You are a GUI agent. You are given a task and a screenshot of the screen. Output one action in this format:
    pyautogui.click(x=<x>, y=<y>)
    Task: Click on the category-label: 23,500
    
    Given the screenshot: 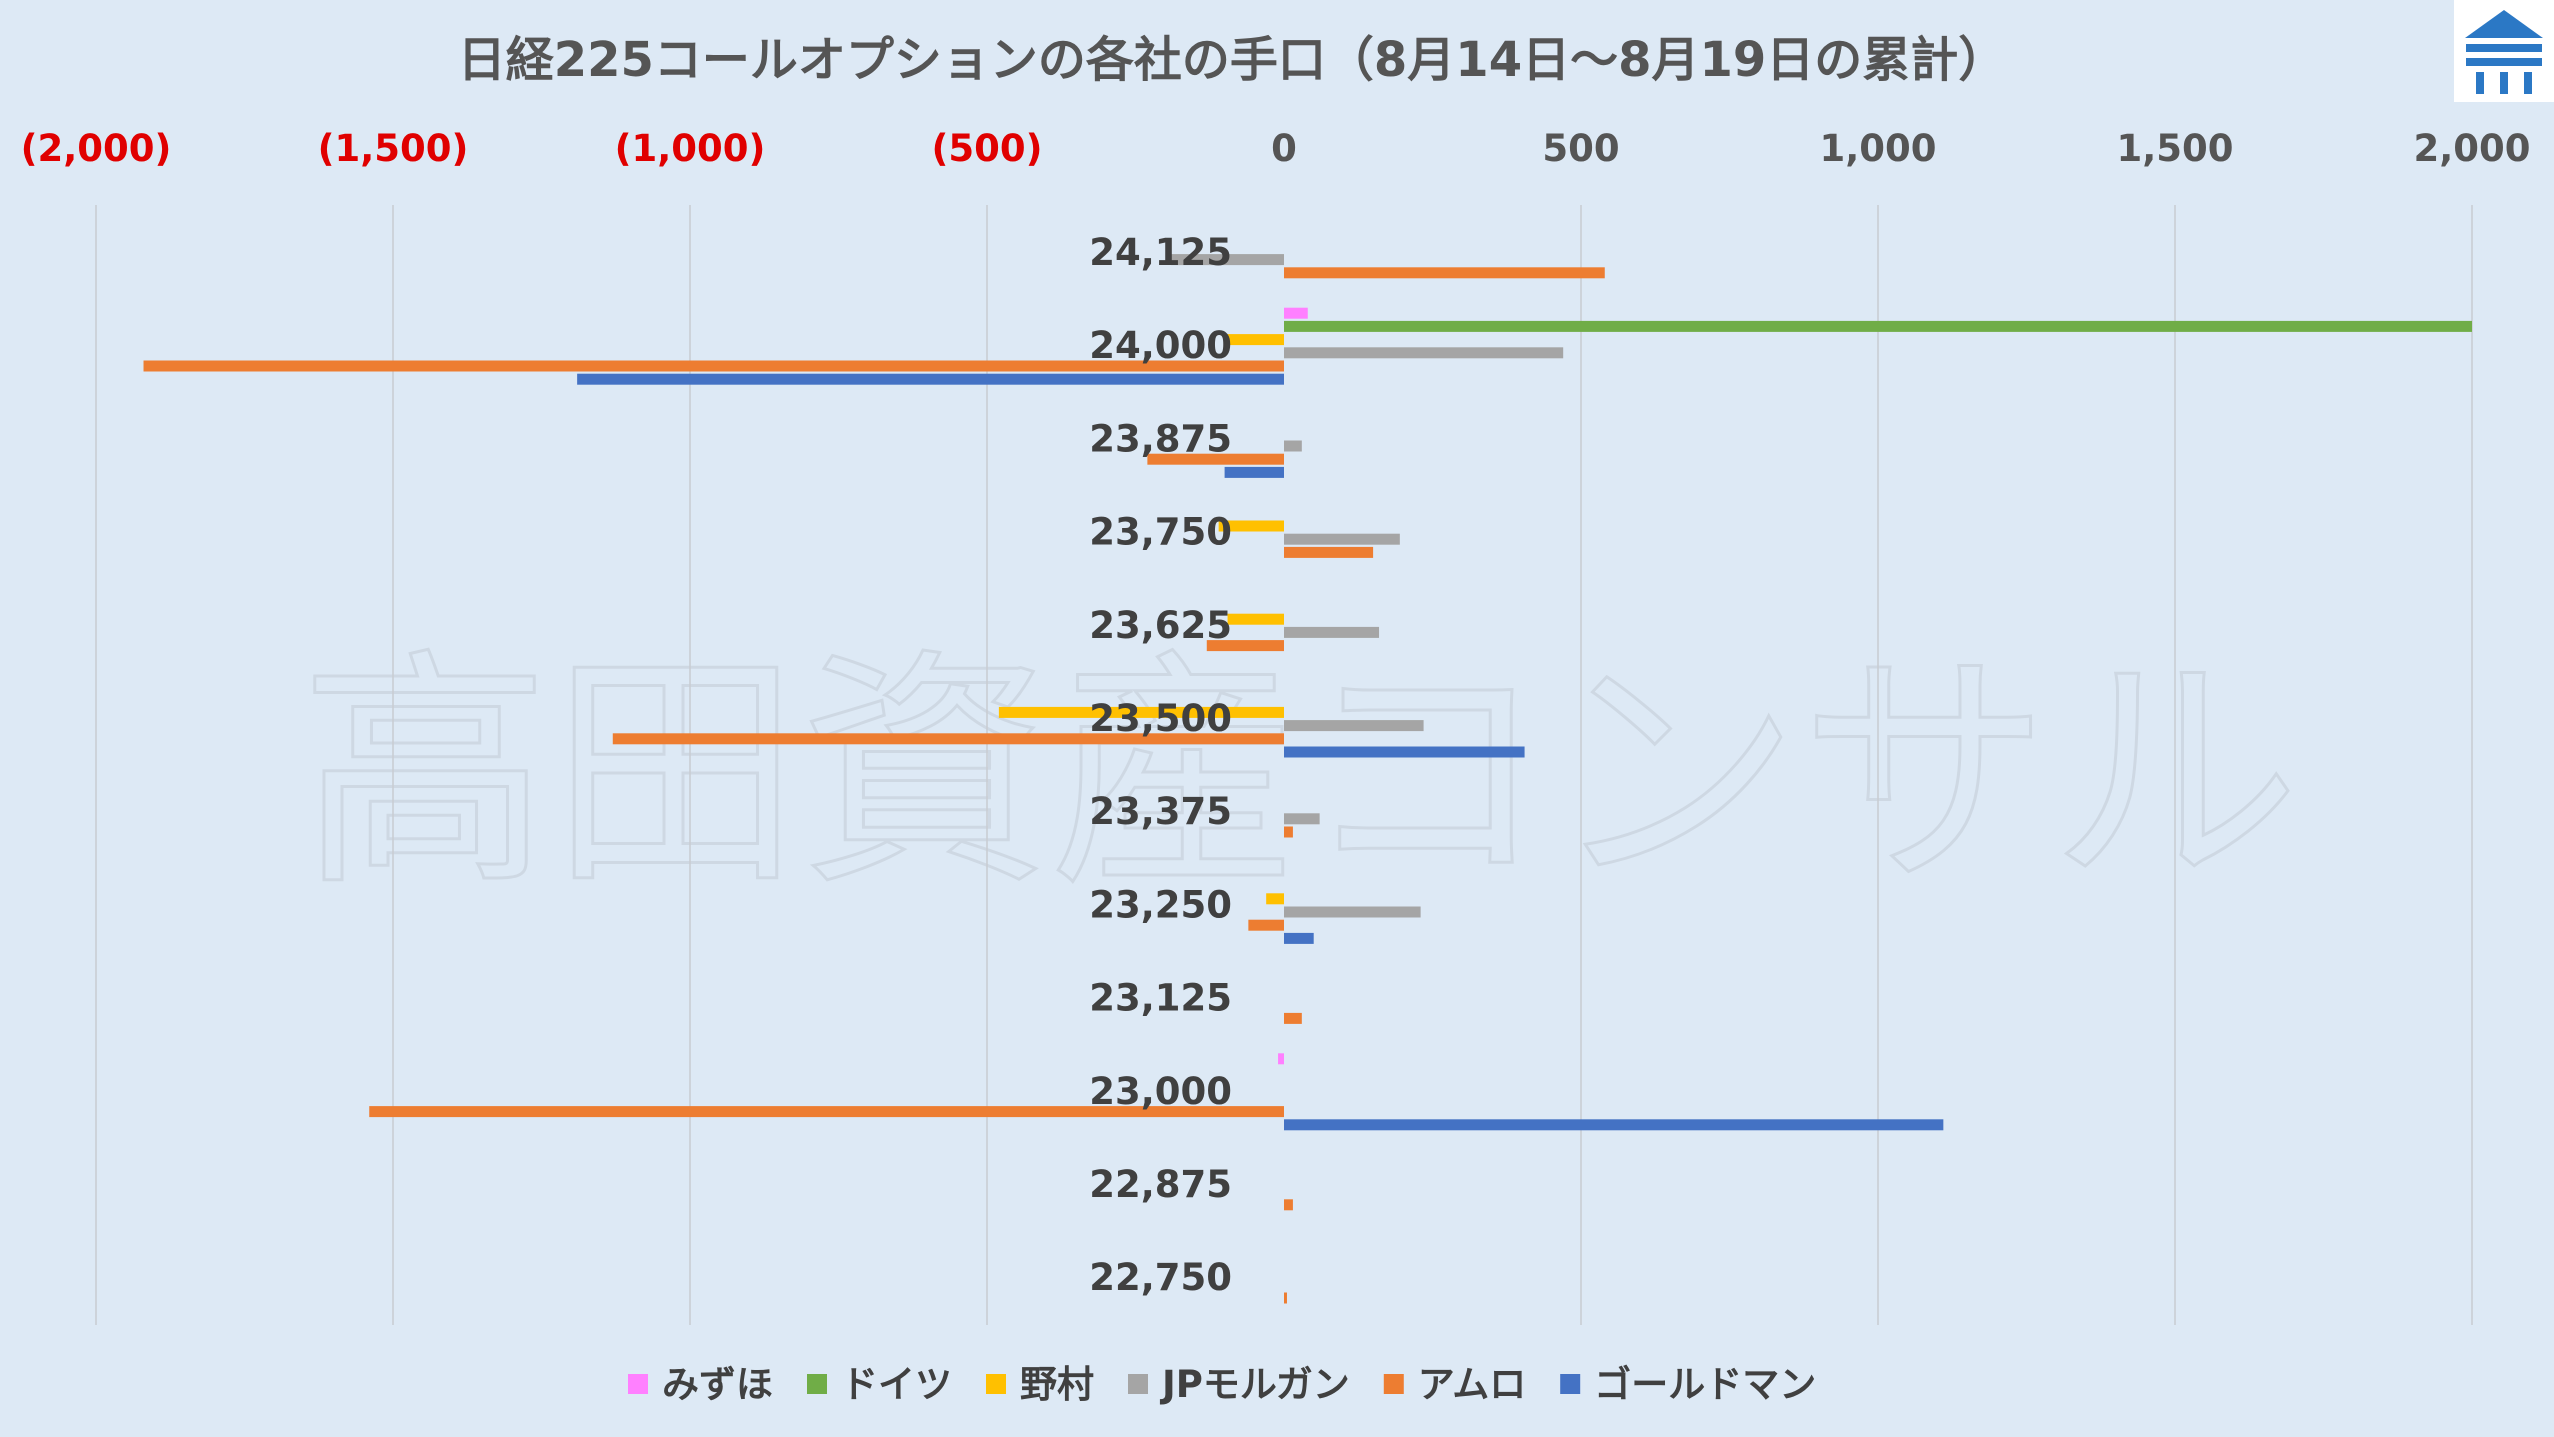 What is the action you would take?
    pyautogui.click(x=1160, y=718)
    